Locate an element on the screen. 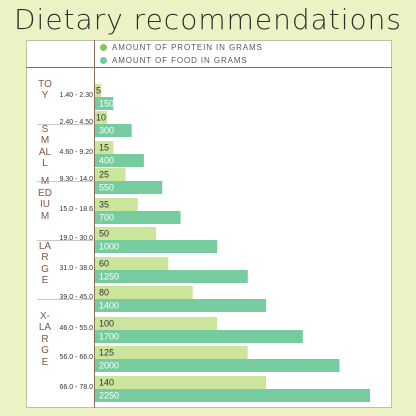  legend-protein-swatch is located at coordinates (103, 47).